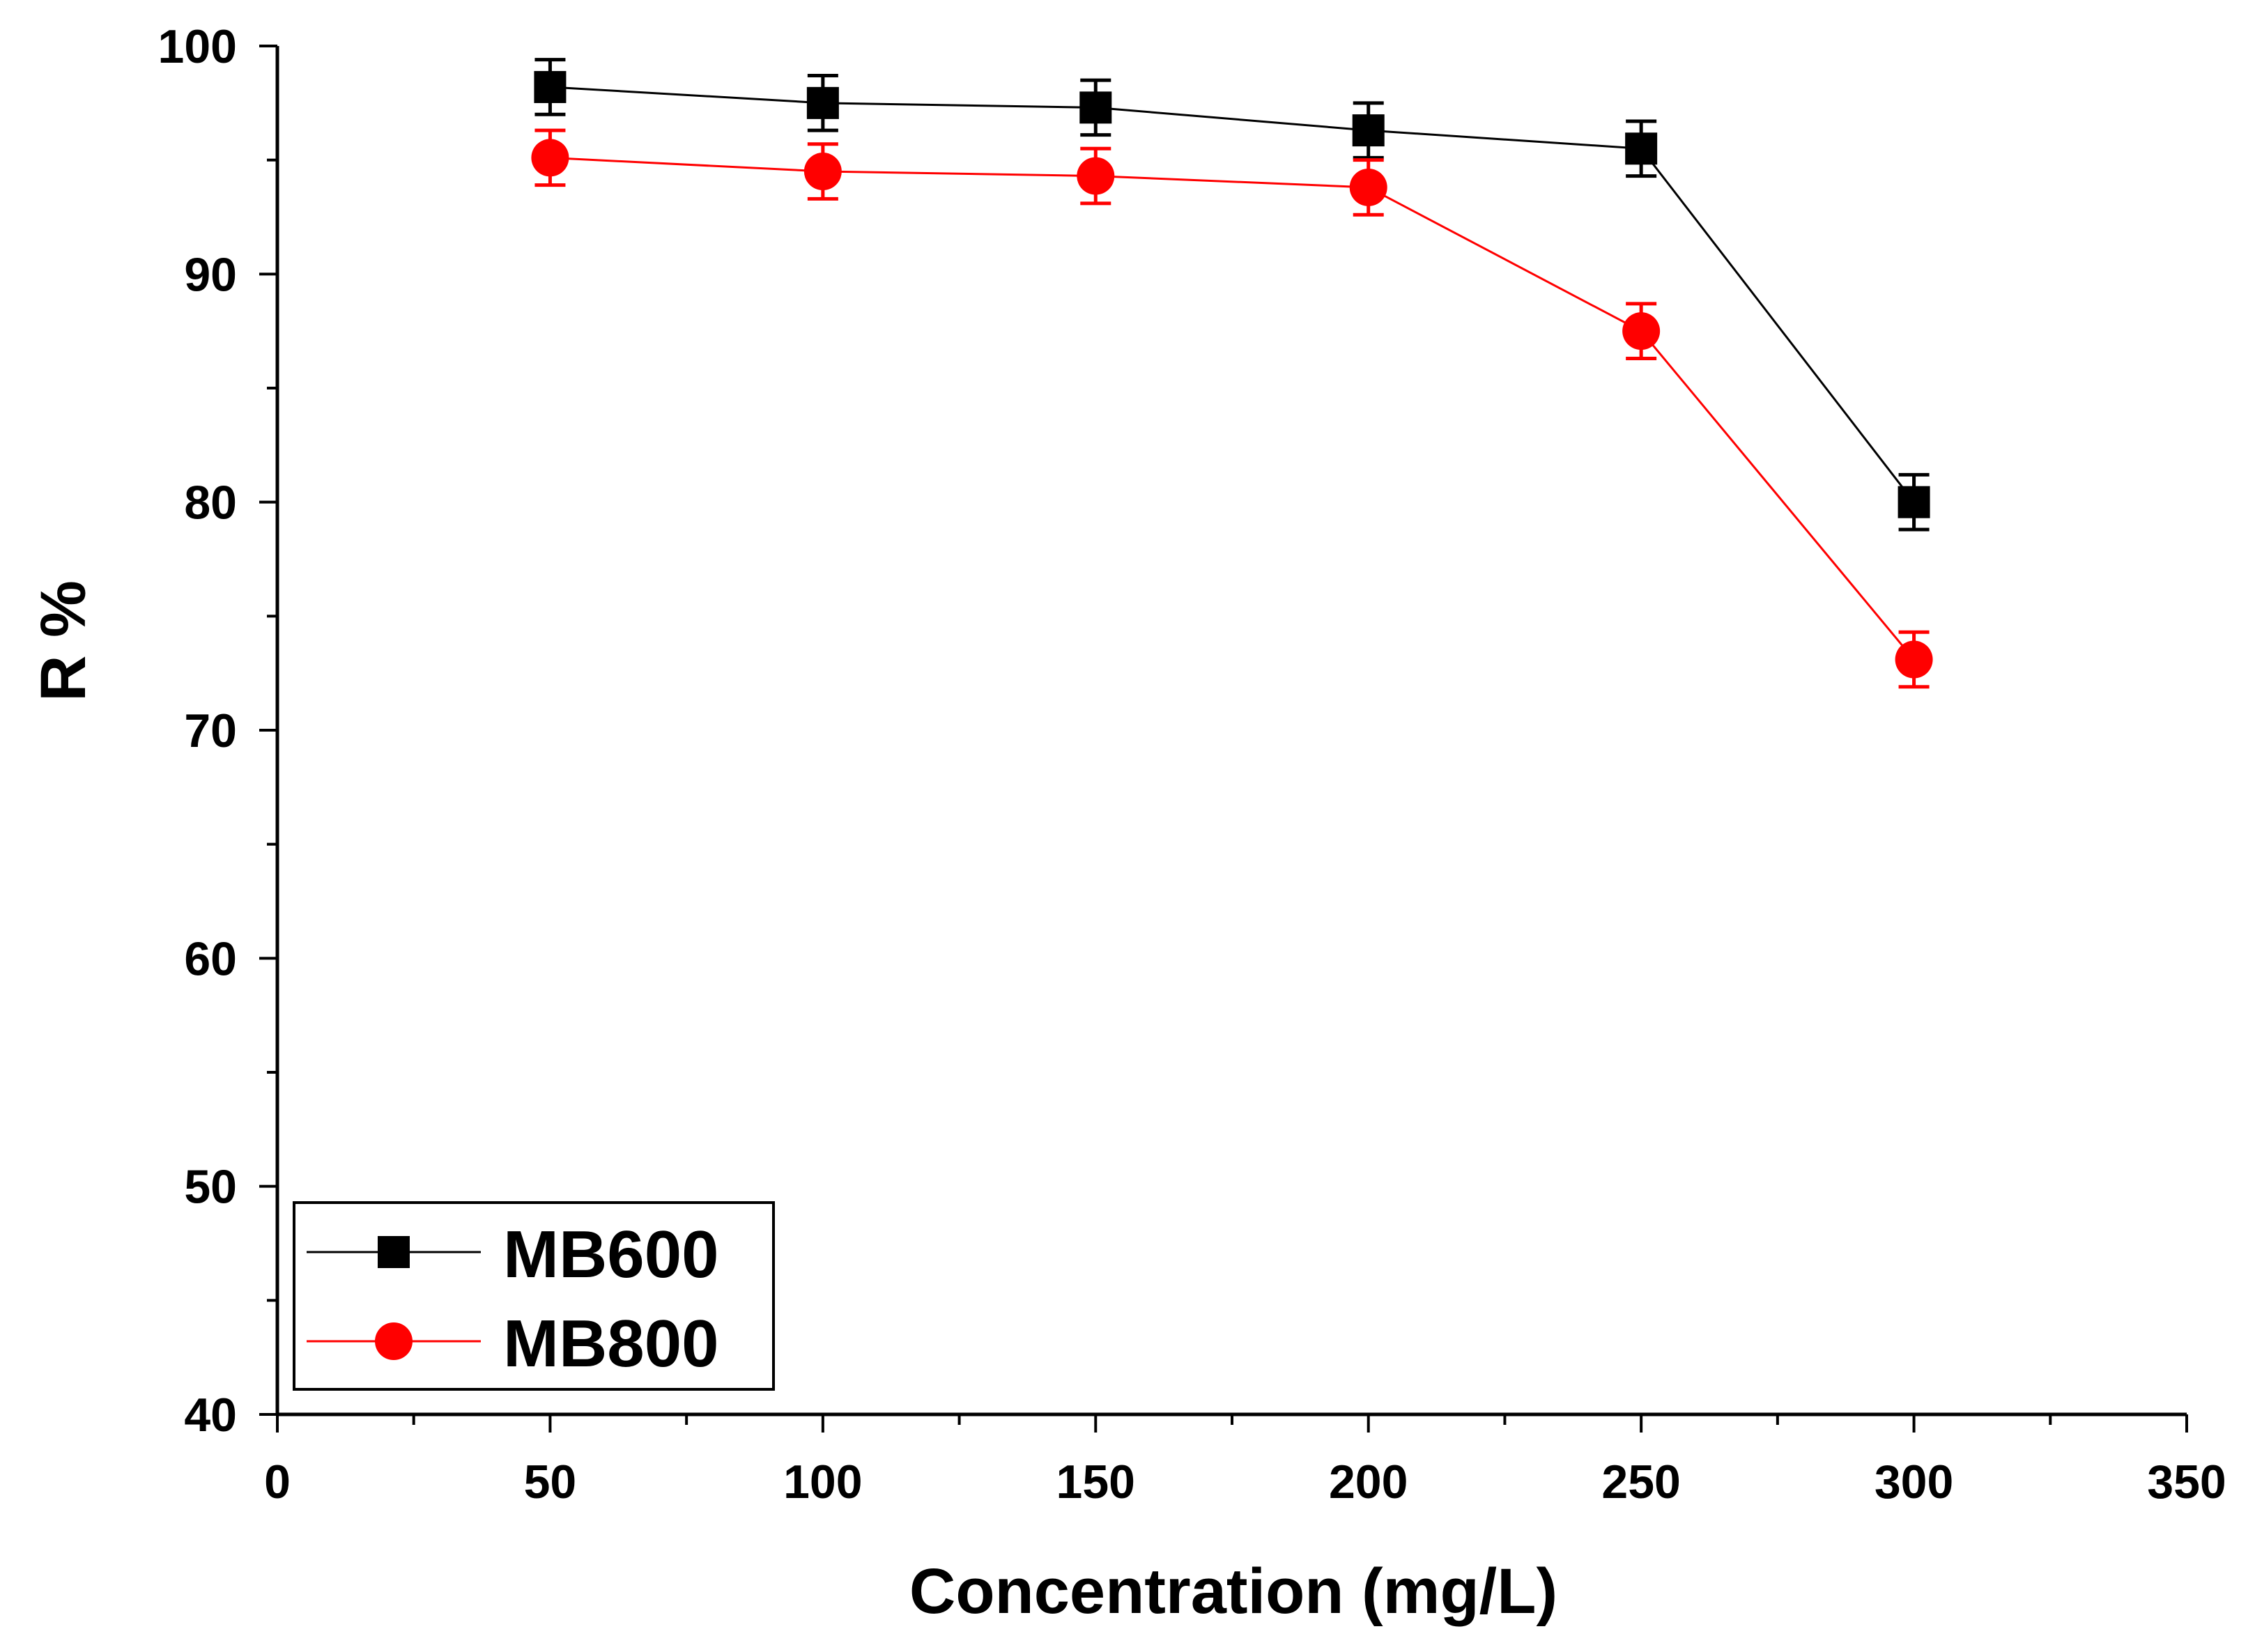 The height and width of the screenshot is (1652, 2255). Describe the element at coordinates (198, 46) in the screenshot. I see `y-tick-label: 100` at that location.